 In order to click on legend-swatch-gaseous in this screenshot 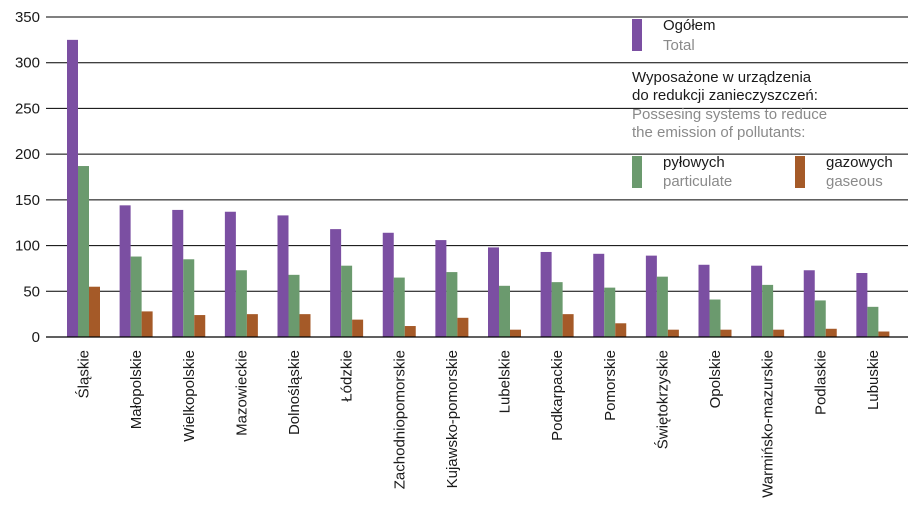, I will do `click(800, 172)`.